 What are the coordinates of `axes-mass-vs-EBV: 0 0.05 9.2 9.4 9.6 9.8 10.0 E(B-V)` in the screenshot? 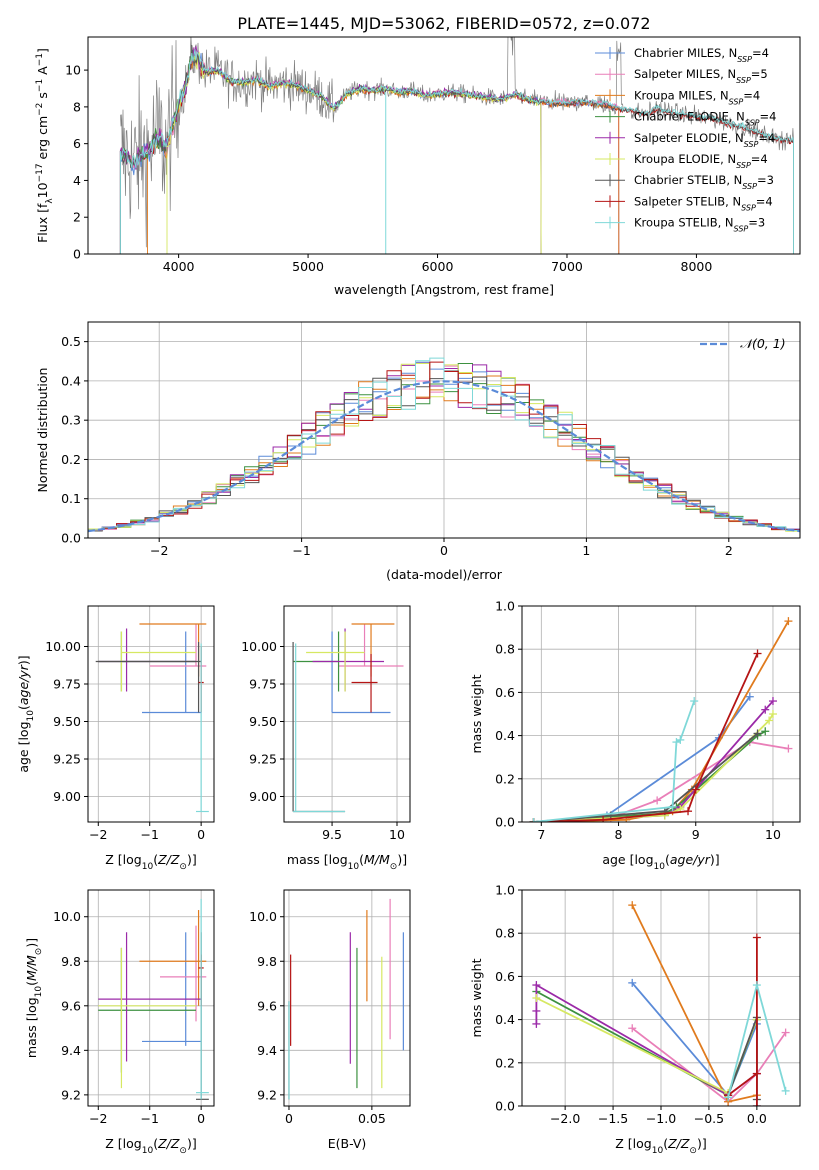 It's located at (330, 1020).